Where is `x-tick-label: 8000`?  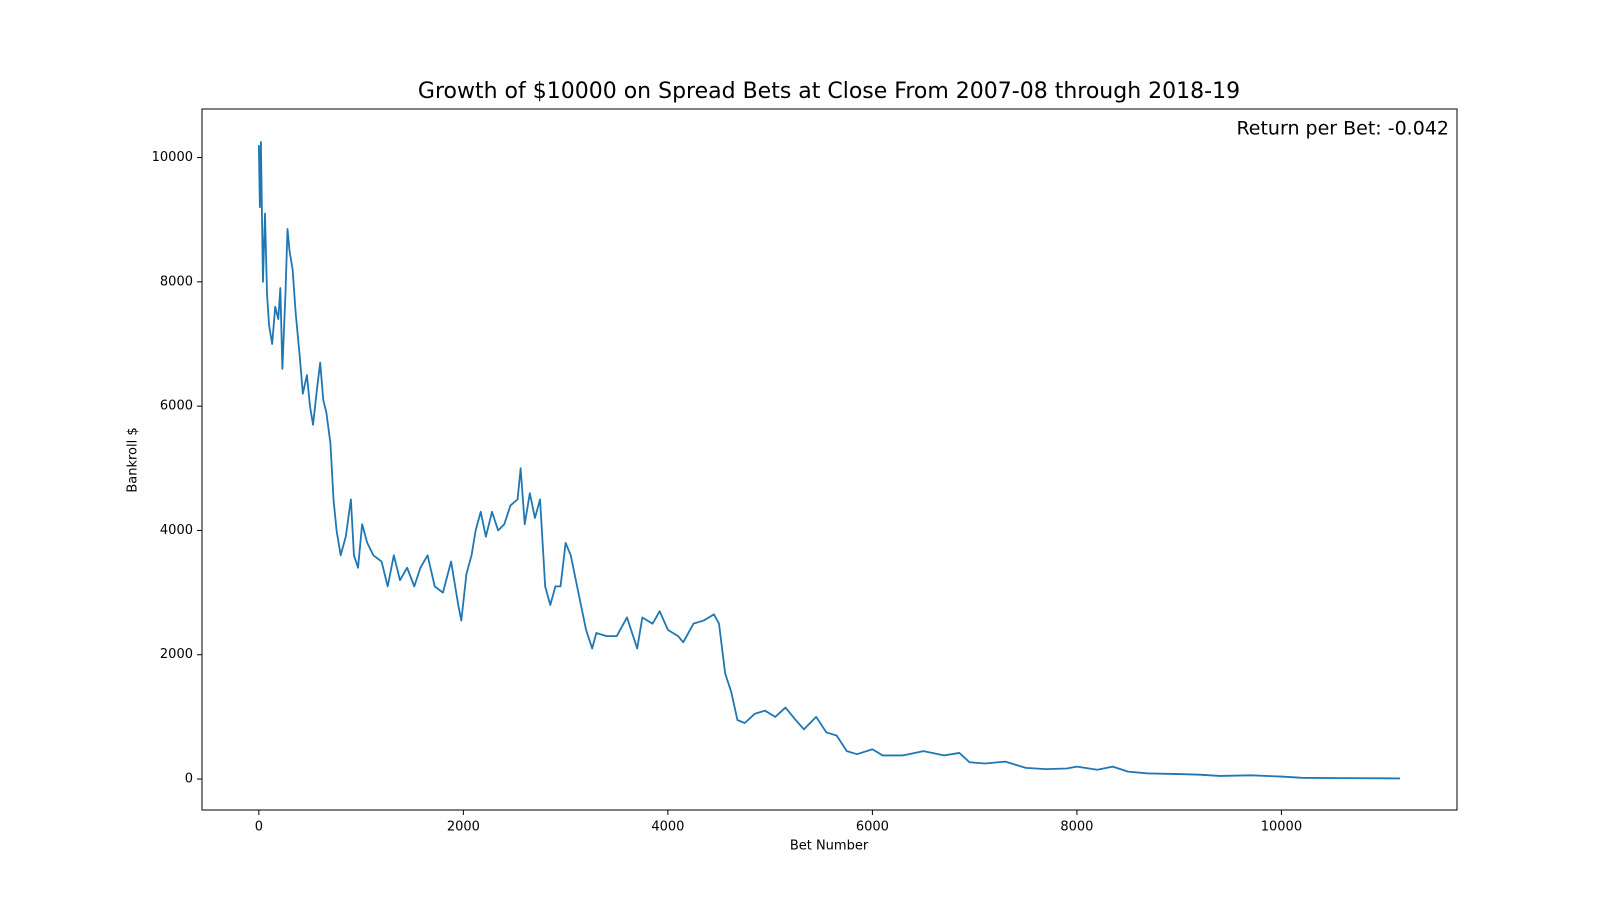 x-tick-label: 8000 is located at coordinates (1076, 827).